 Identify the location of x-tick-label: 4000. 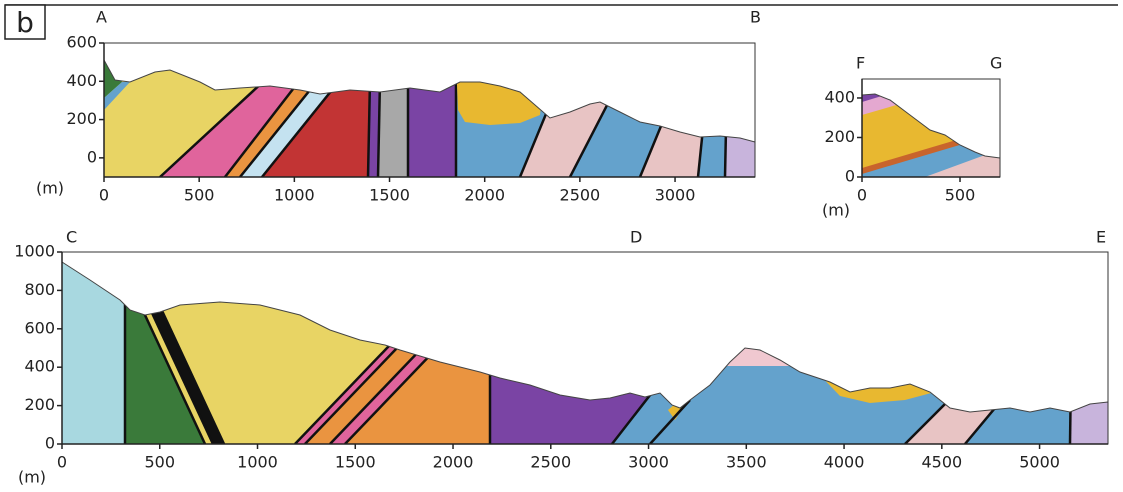
(844, 462).